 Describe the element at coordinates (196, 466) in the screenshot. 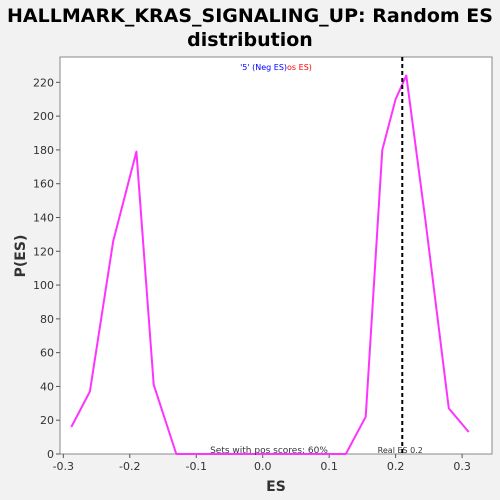

I see `x-tick-label: -0.1` at that location.